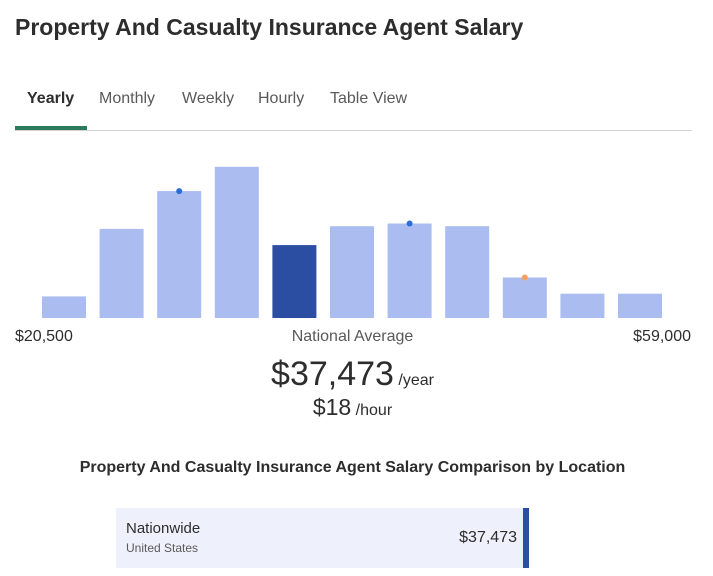 The image size is (713, 576). I want to click on range-min-label: $20,500, so click(44, 336).